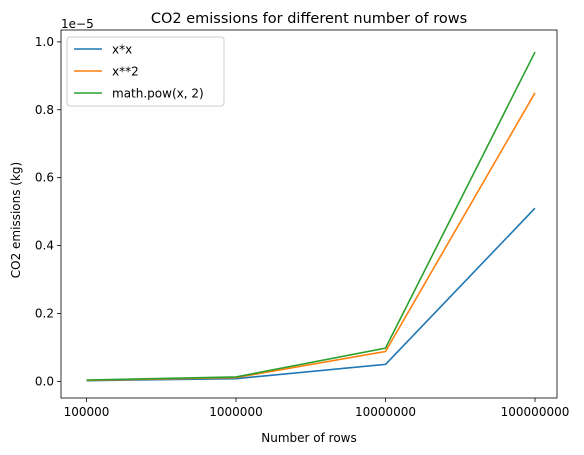 Image resolution: width=584 pixels, height=455 pixels. What do you see at coordinates (16, 220) in the screenshot?
I see `y-axis-label: CO2 emissions (kg)` at bounding box center [16, 220].